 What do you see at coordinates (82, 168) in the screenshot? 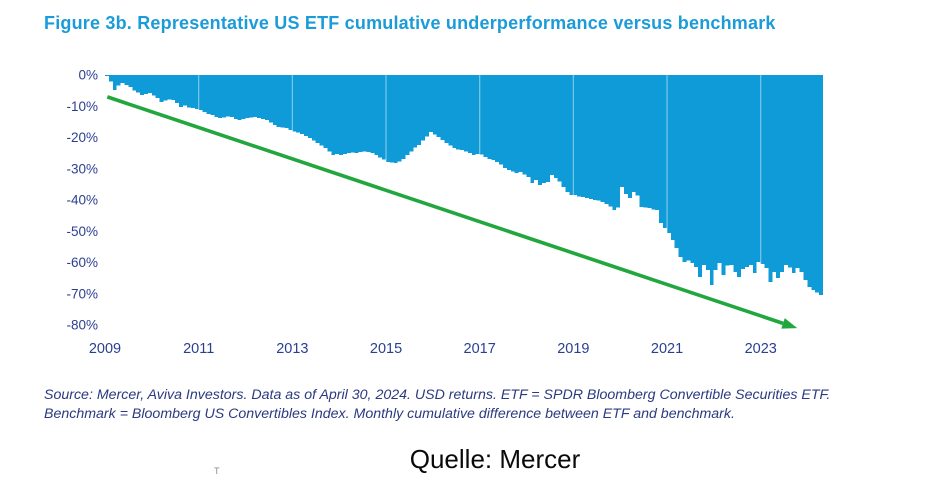
I see `y-axis-tick-label: -30%` at bounding box center [82, 168].